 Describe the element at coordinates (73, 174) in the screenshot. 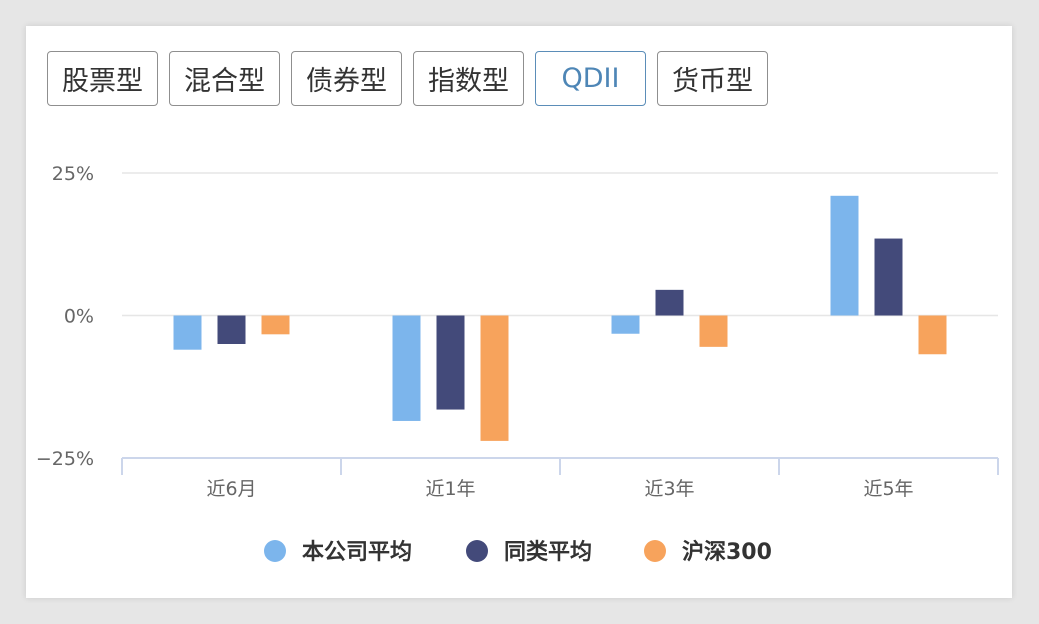

I see `y-tick-label: 25%` at that location.